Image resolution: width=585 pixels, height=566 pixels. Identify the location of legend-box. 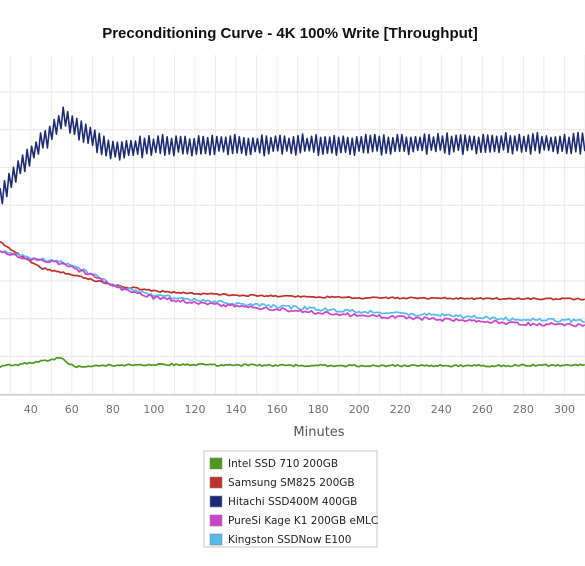
(290, 499).